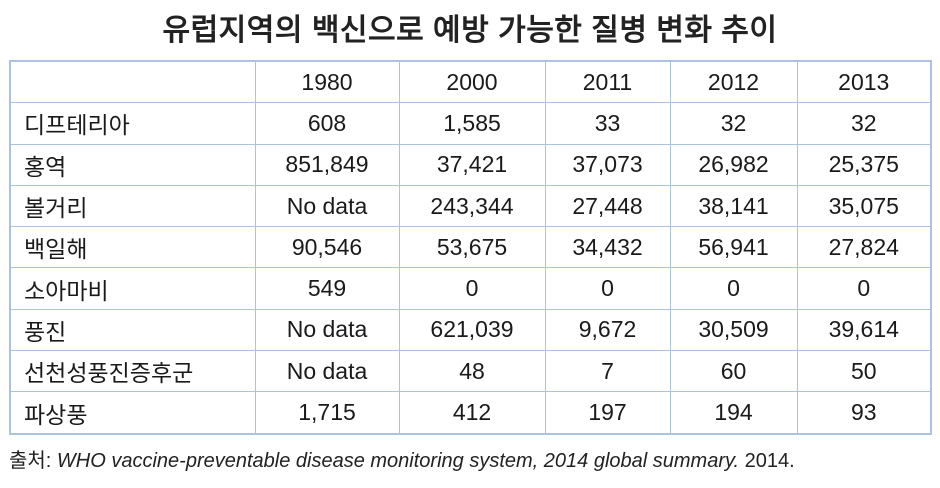 This screenshot has width=940, height=488. Describe the element at coordinates (132, 82) in the screenshot. I see `column-header-empty` at that location.